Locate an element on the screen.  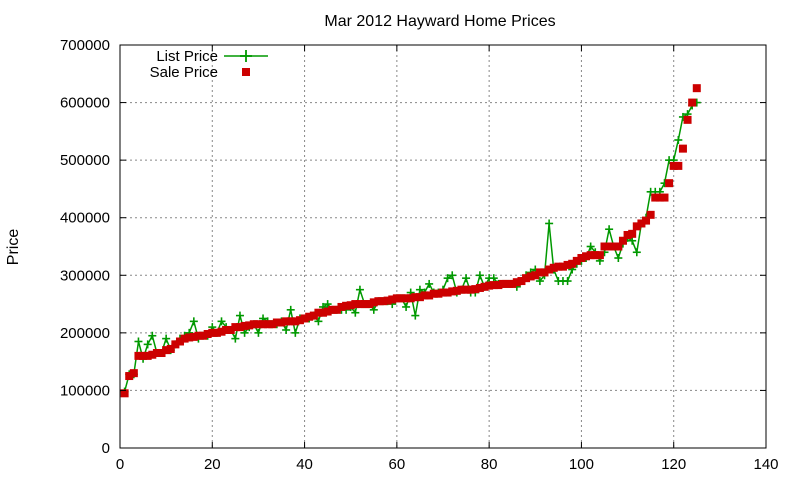
x-tick-label: 40 is located at coordinates (304, 464).